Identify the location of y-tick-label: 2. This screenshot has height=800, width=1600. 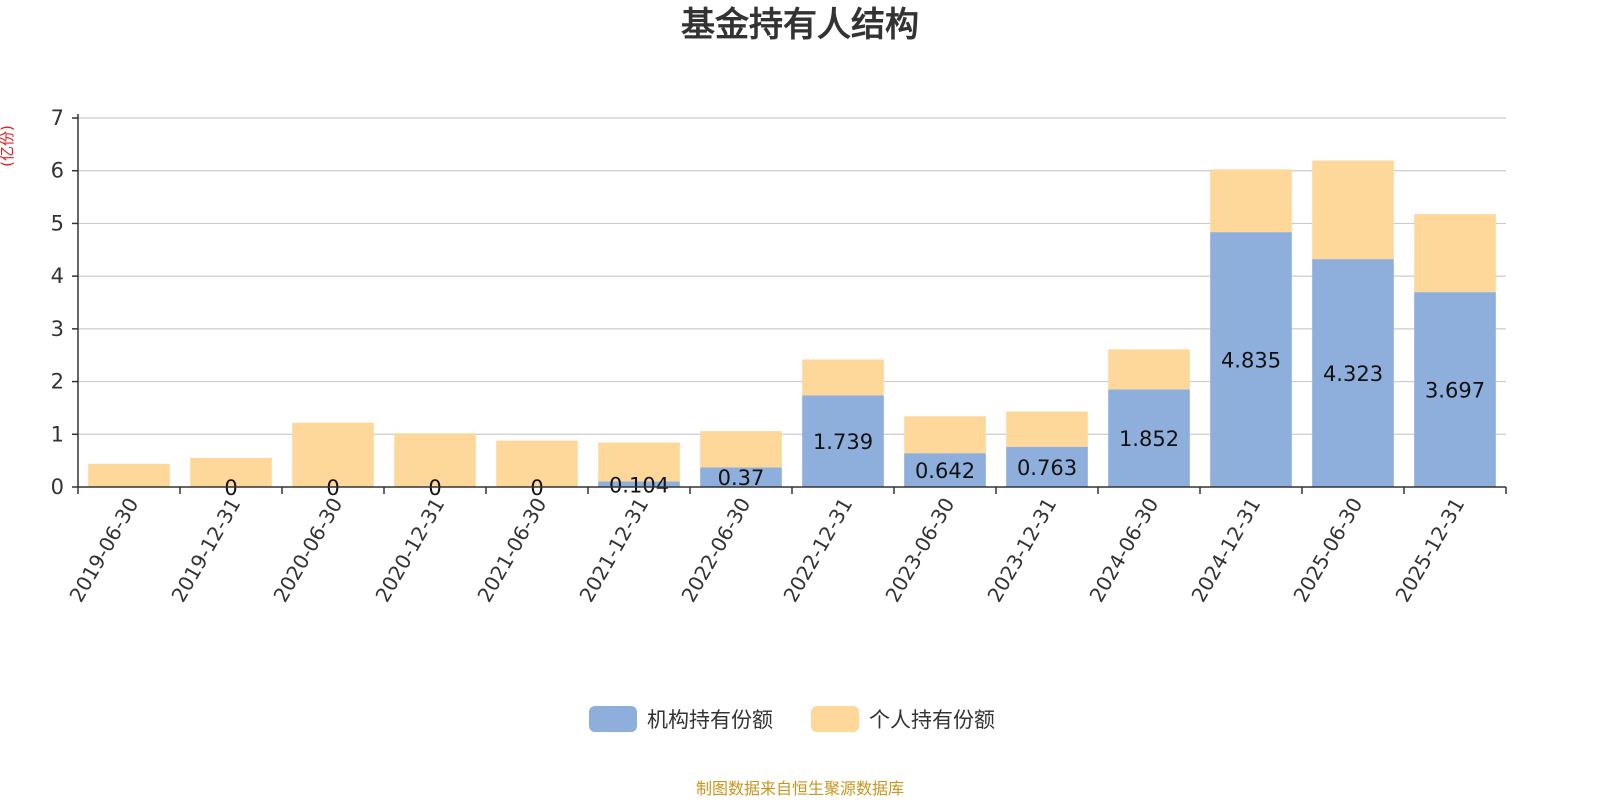
(57, 382).